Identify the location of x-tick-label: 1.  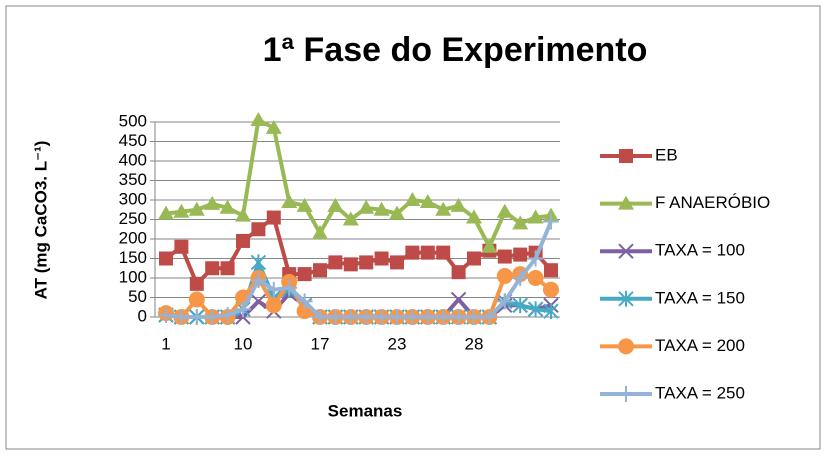
(165, 343).